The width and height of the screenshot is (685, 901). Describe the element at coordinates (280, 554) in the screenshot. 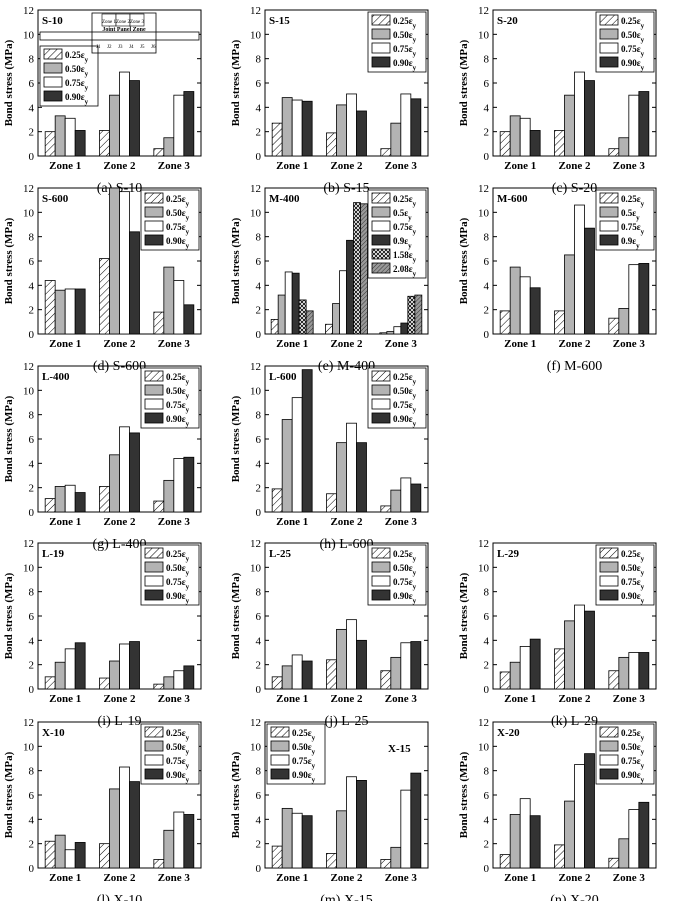

I see `chart-title: L-25` at that location.